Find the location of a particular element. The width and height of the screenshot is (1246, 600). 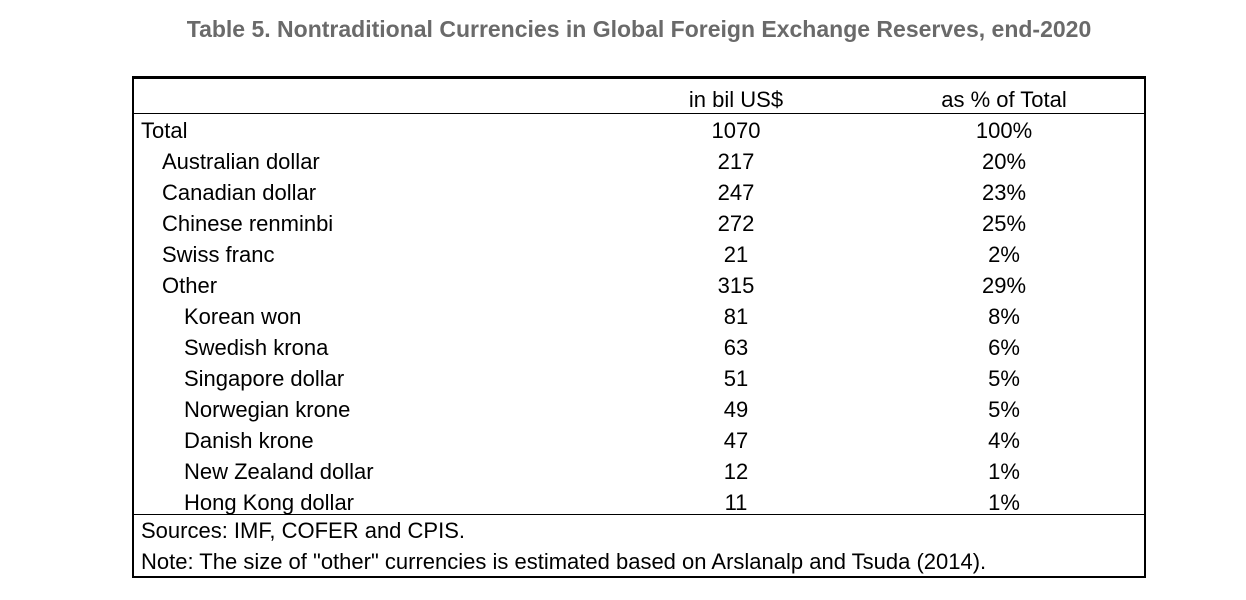

table-row: Swiss franc 21 2% is located at coordinates (639, 254).